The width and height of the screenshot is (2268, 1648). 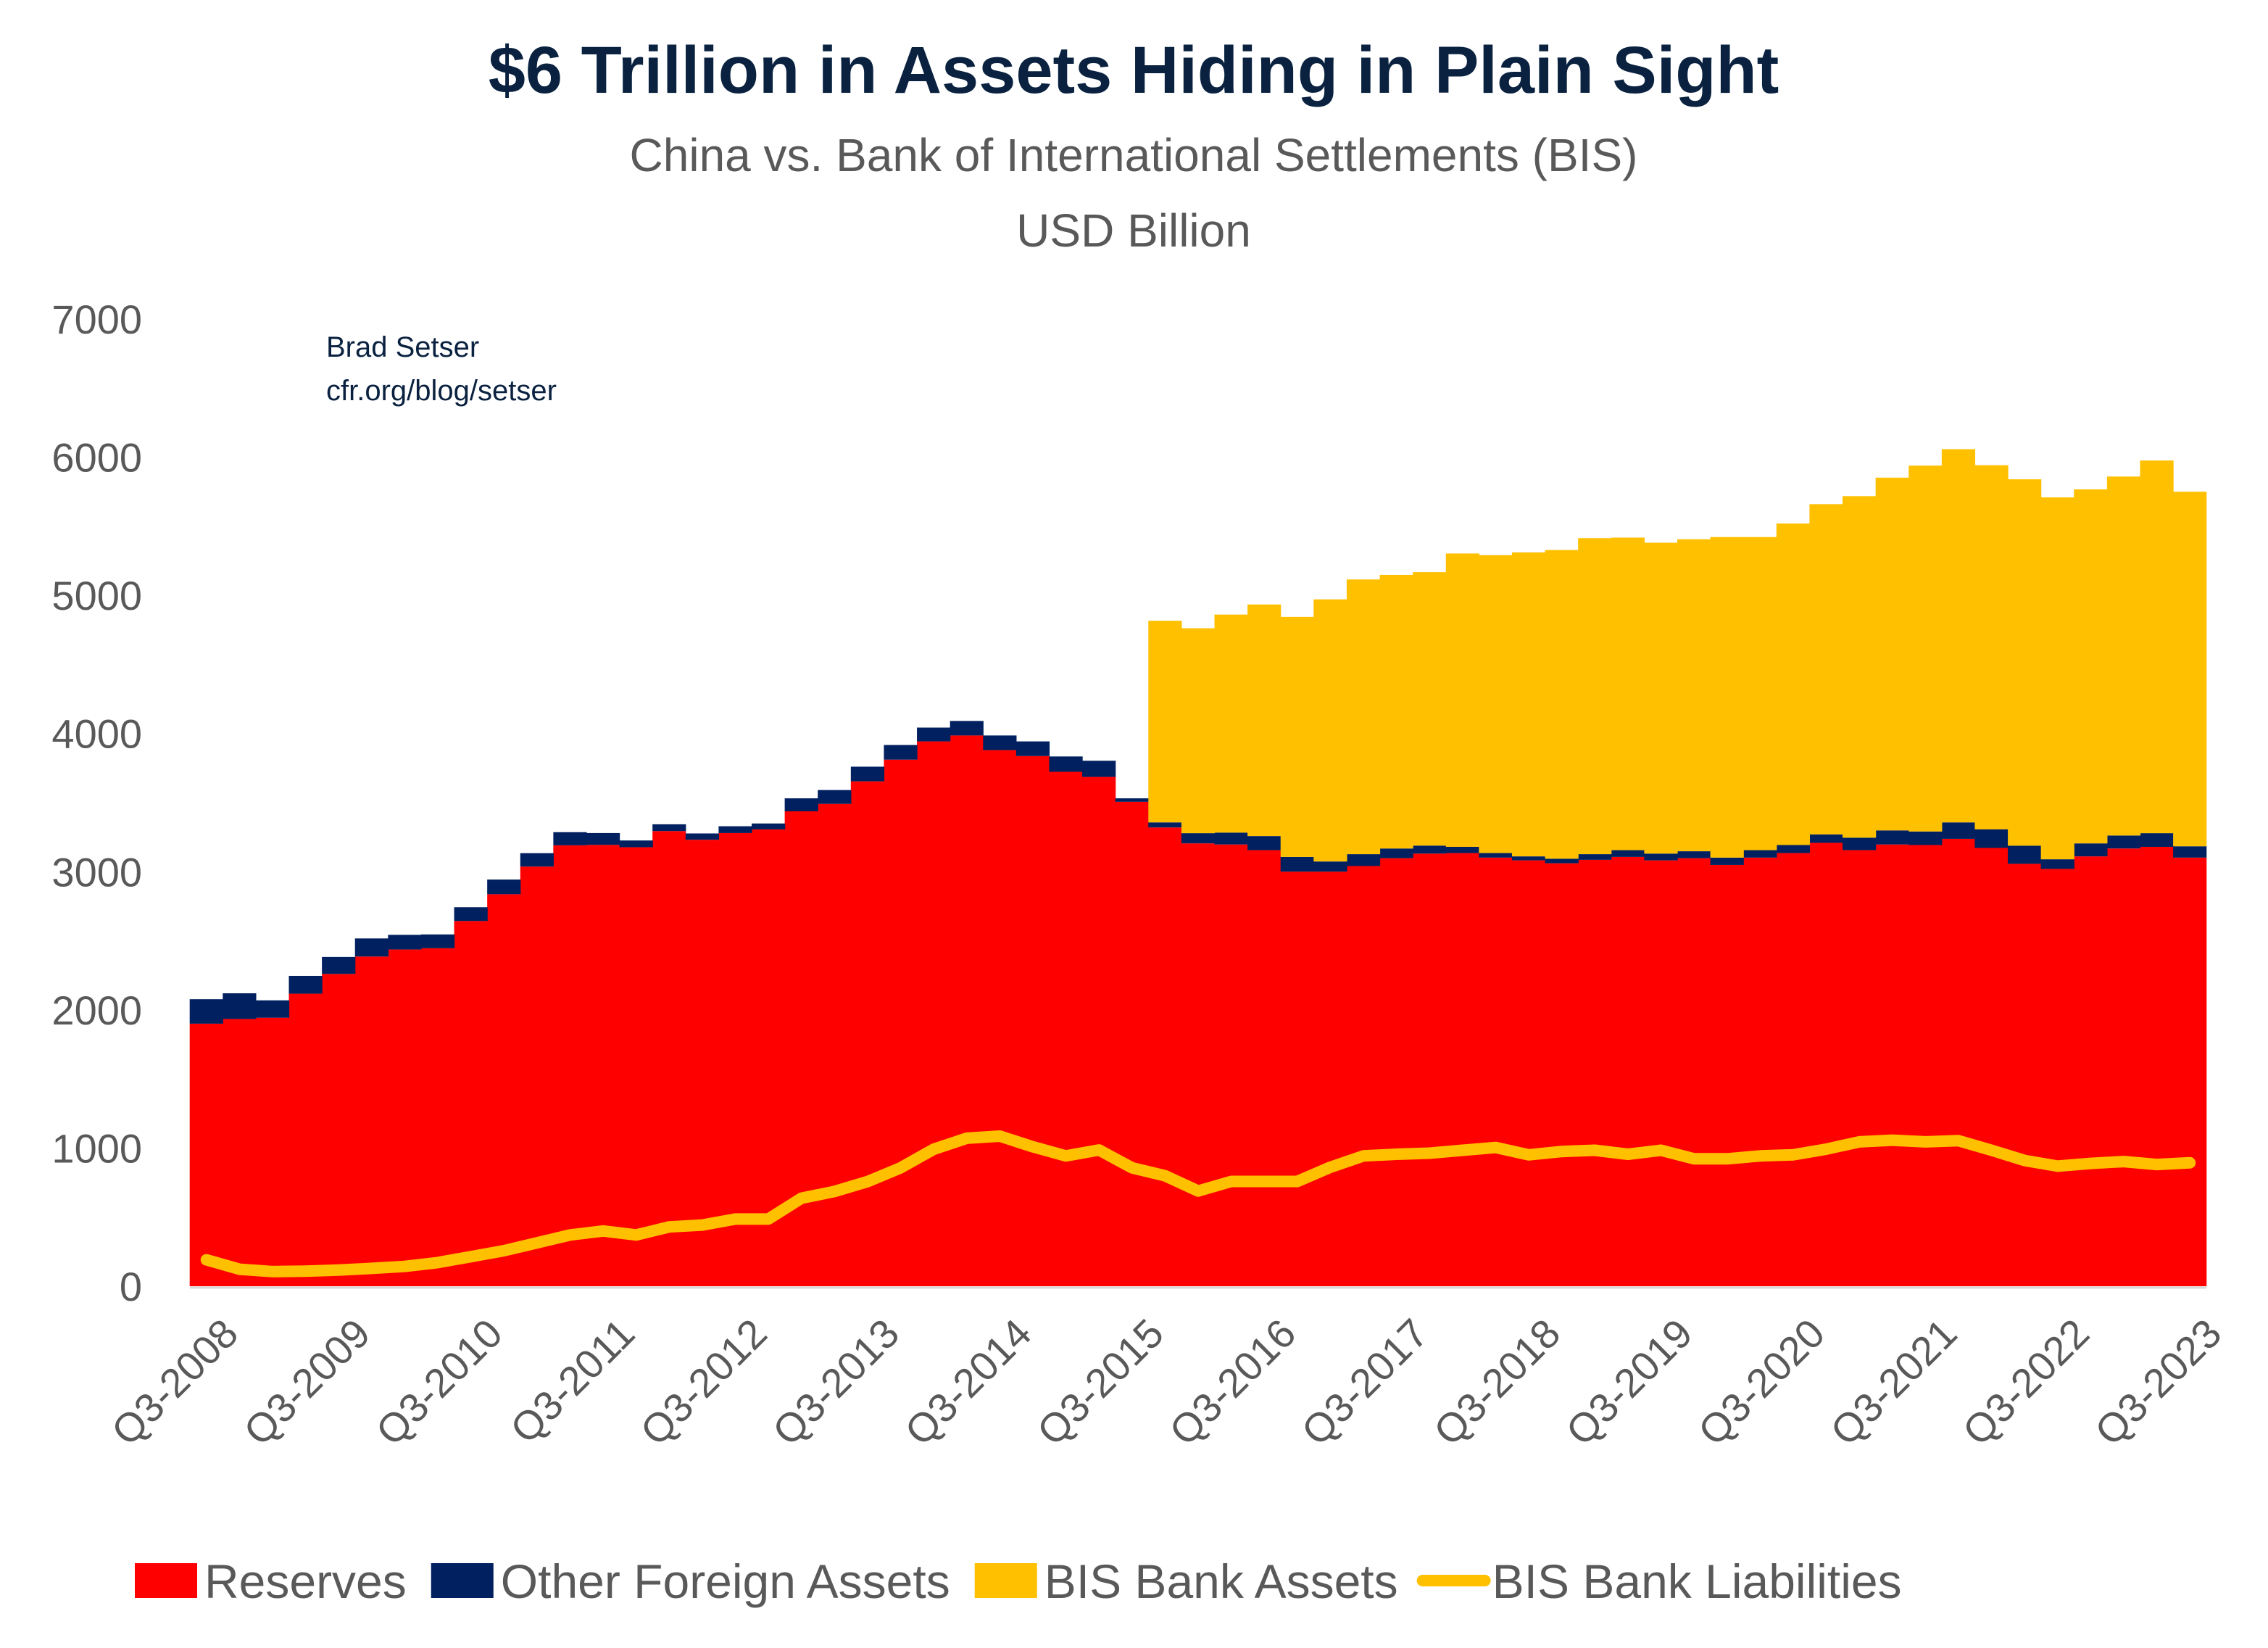 I want to click on y-tick-label: 7000, so click(x=96, y=319).